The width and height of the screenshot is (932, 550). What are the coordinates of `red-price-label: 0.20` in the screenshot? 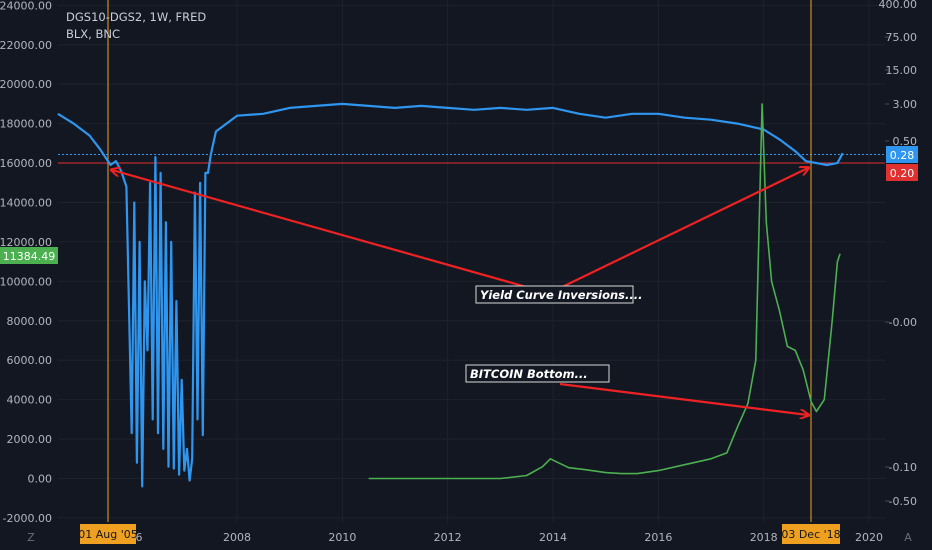 It's located at (902, 173).